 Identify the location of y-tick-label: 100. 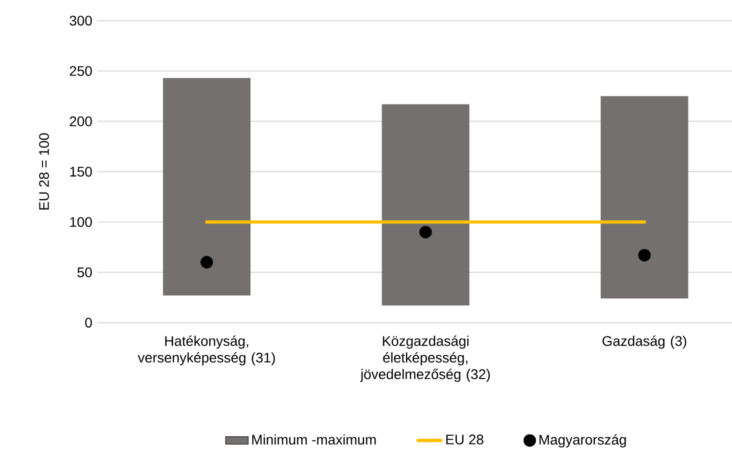
(81, 222).